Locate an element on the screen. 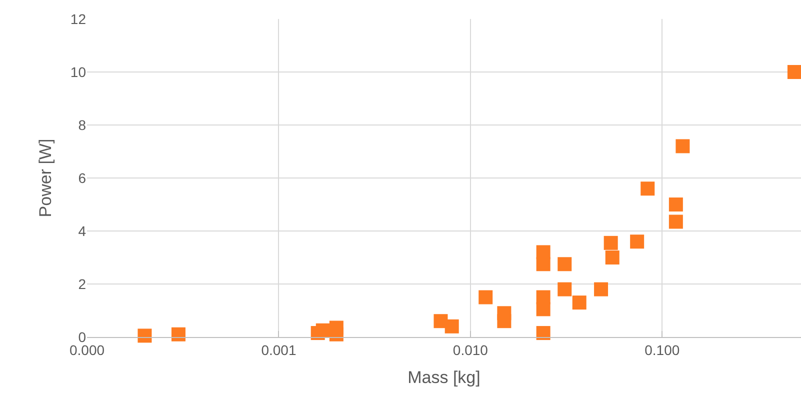 The image size is (801, 414). y-axis-title: Power [W] is located at coordinates (45, 178).